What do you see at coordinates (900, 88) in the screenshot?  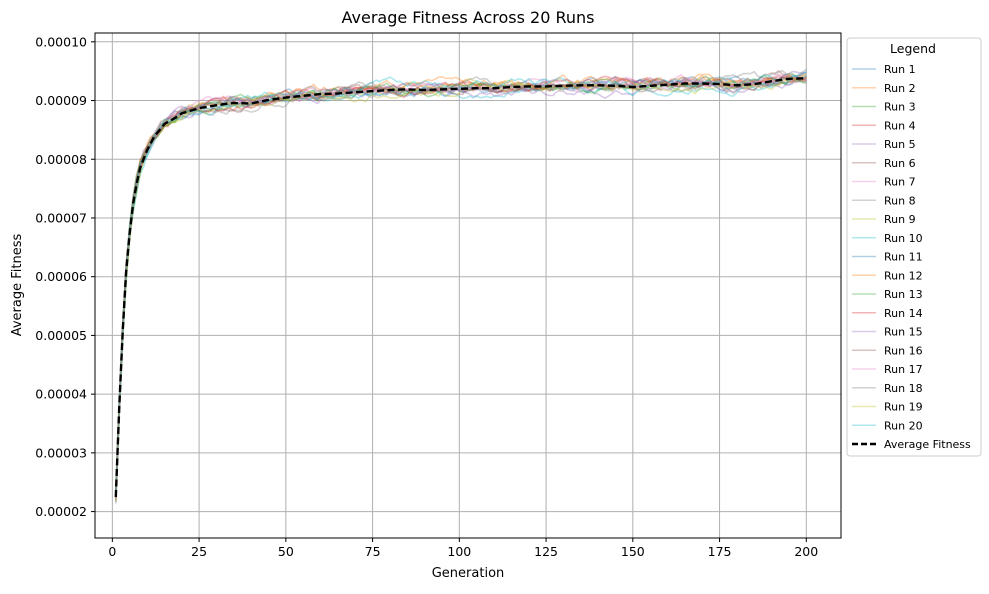 I see `legend-label: Run 2` at bounding box center [900, 88].